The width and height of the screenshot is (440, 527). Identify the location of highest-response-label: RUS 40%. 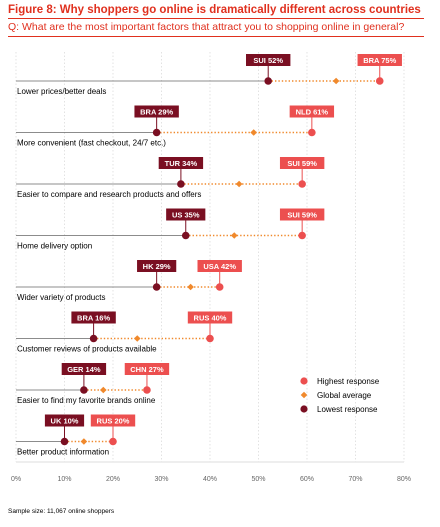
(210, 318).